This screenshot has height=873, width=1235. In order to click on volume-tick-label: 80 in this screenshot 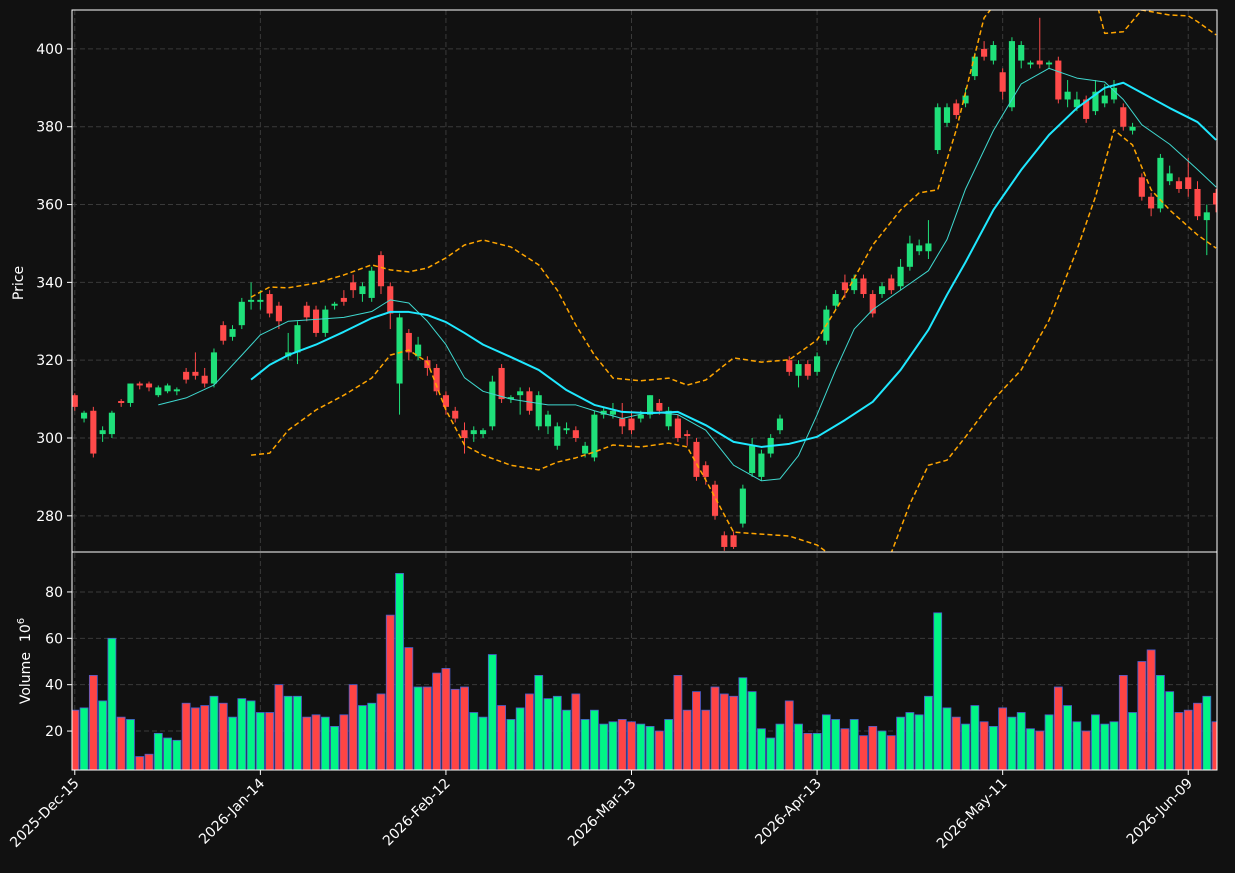, I will do `click(54, 593)`.